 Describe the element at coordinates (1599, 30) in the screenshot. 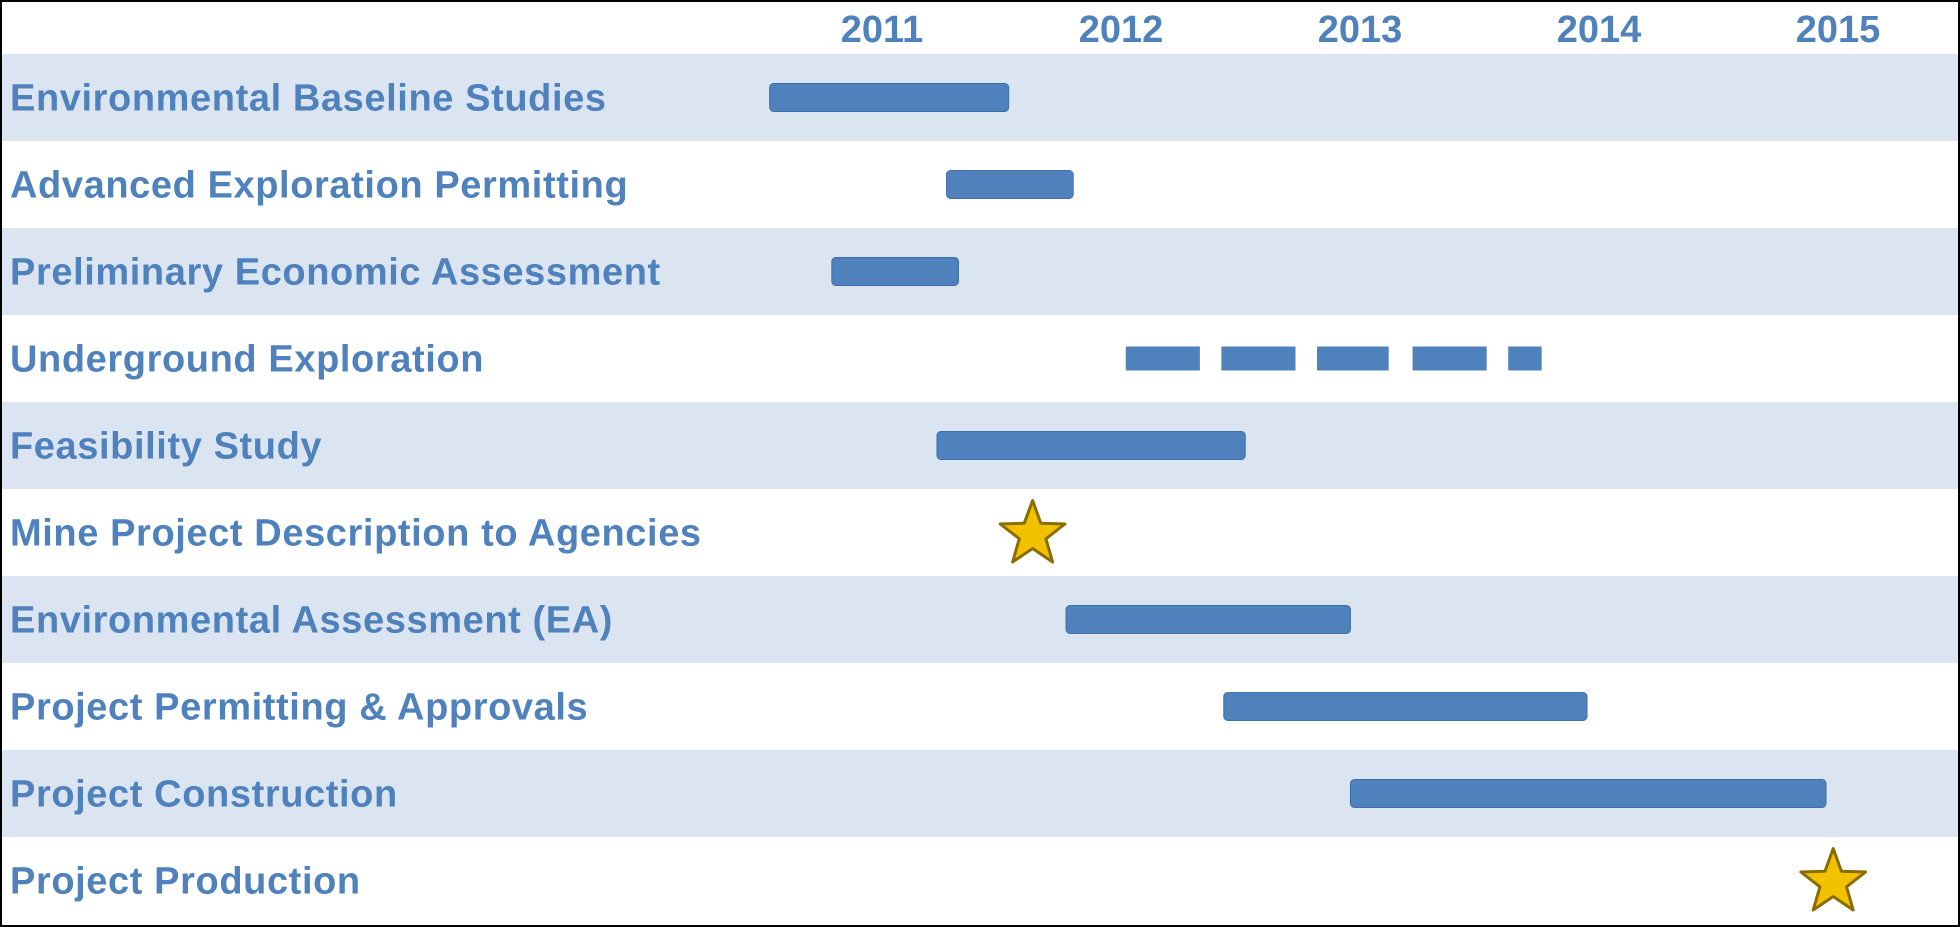

I see `x-tick-label: 2014` at that location.